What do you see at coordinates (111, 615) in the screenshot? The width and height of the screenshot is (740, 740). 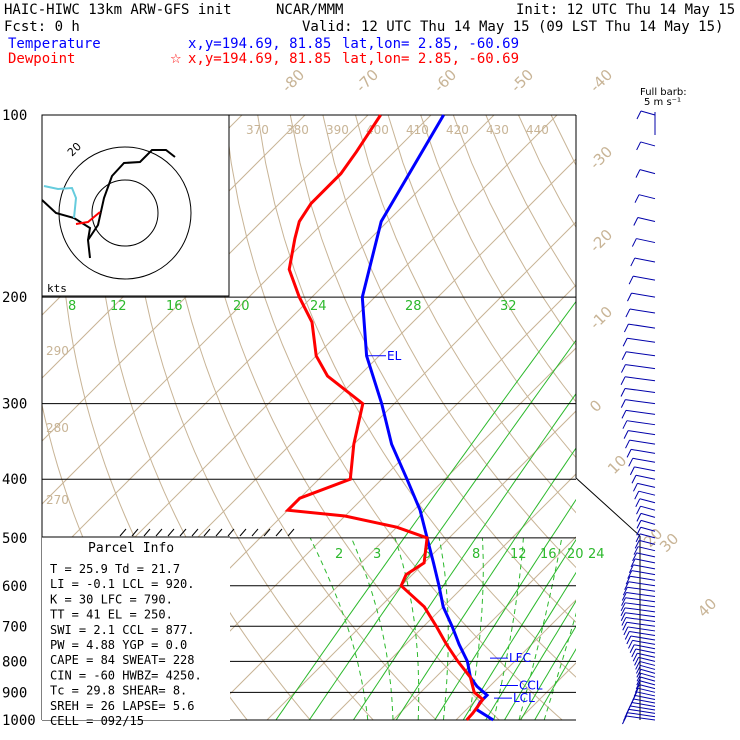 I see `parcel-line: TT = 41 EL = 250.` at bounding box center [111, 615].